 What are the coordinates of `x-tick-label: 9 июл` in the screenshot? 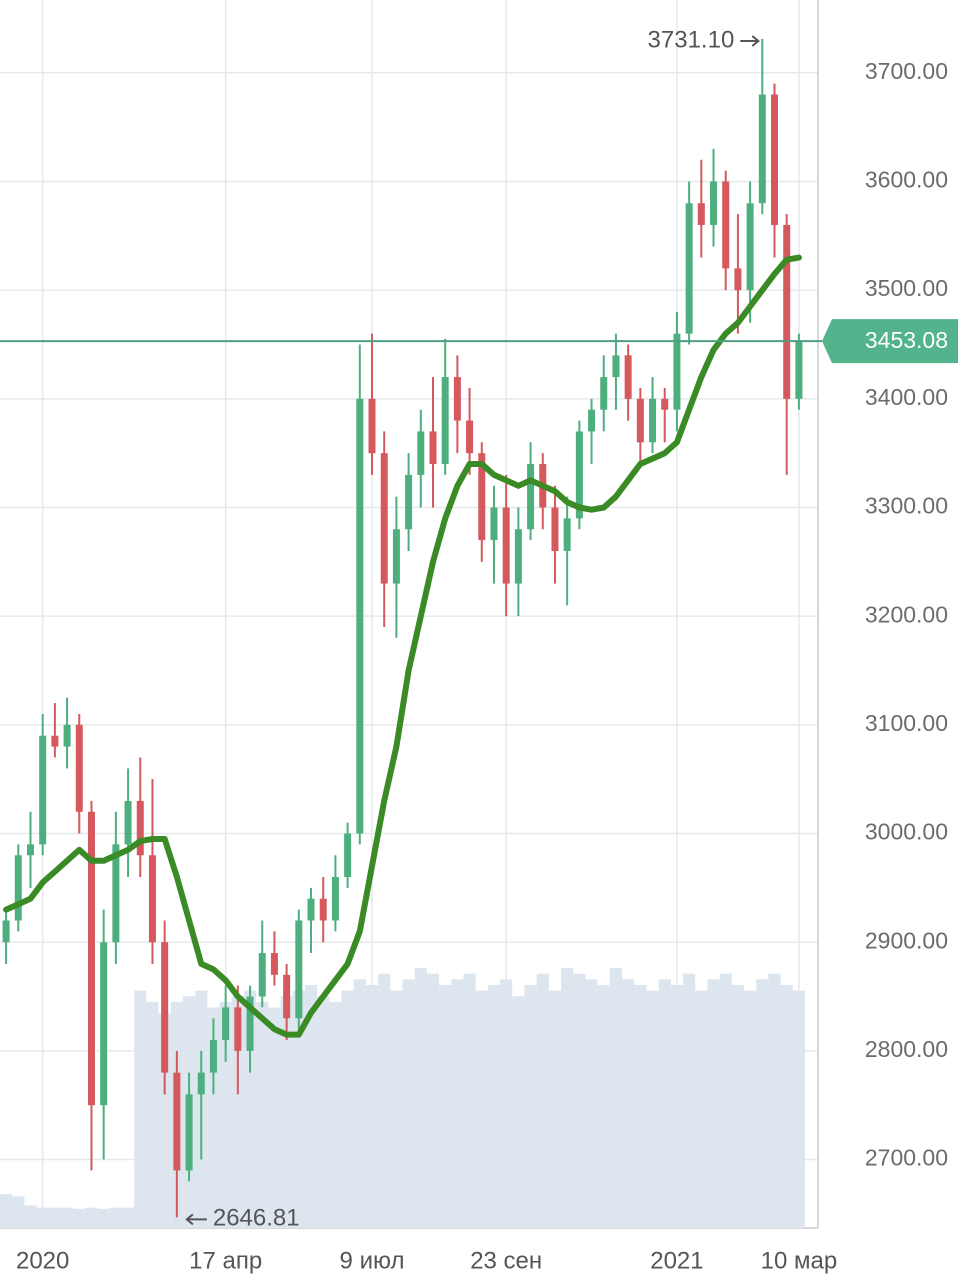 It's located at (372, 1260).